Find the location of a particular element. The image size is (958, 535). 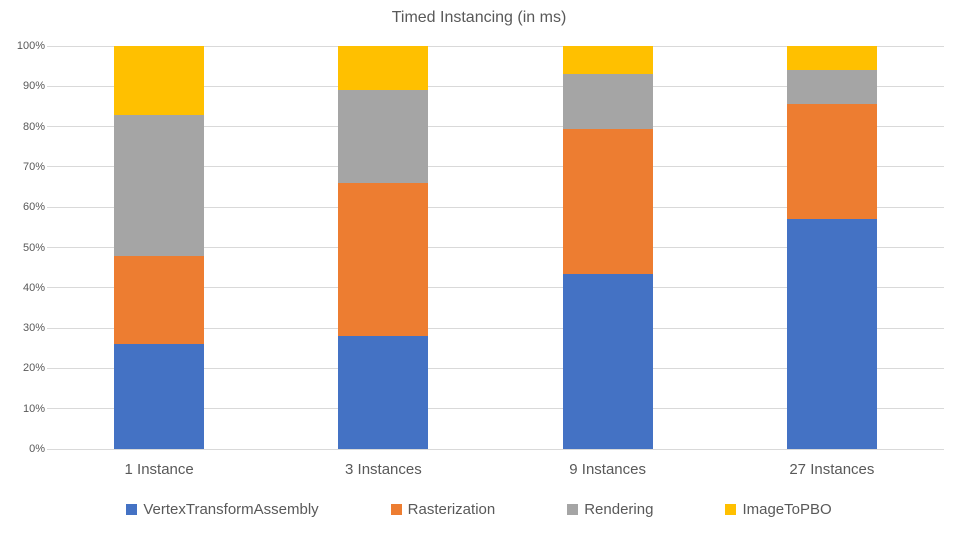

gridline-20- is located at coordinates (495, 368).